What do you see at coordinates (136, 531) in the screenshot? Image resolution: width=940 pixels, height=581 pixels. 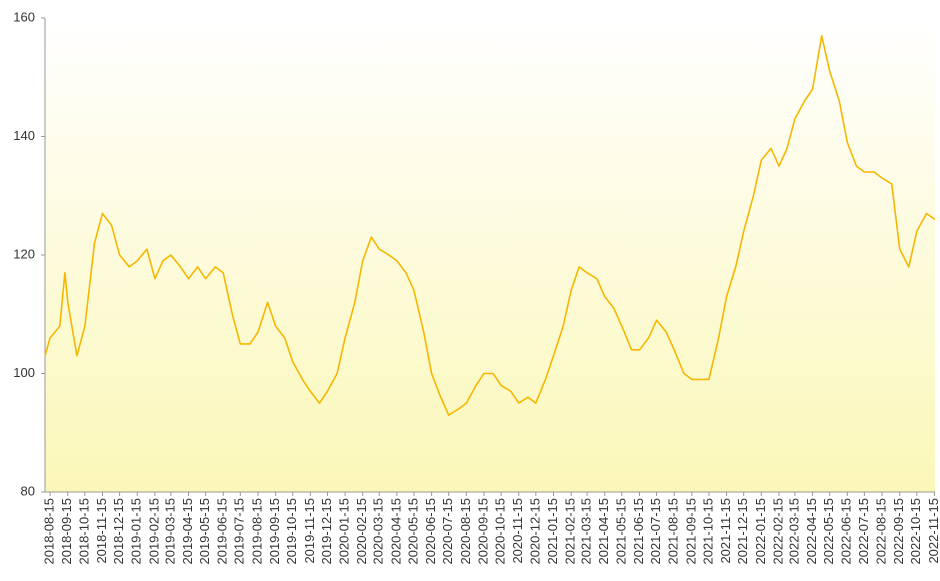 I see `x-tick-label: 2019-01-15` at bounding box center [136, 531].